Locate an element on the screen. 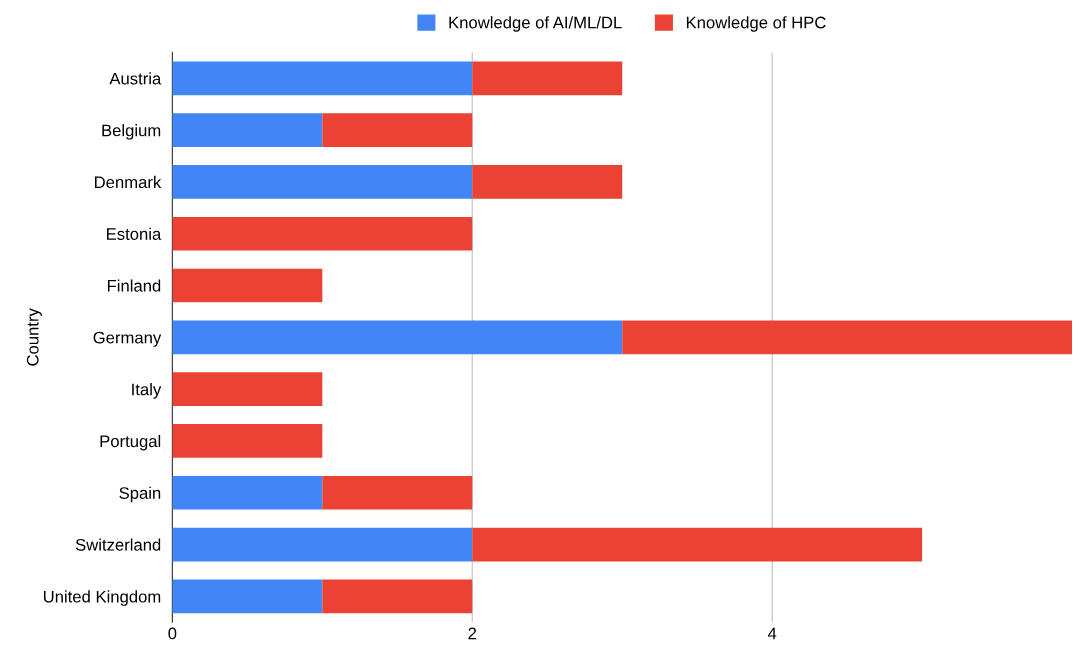  y-tick-label: Germany is located at coordinates (127, 339).